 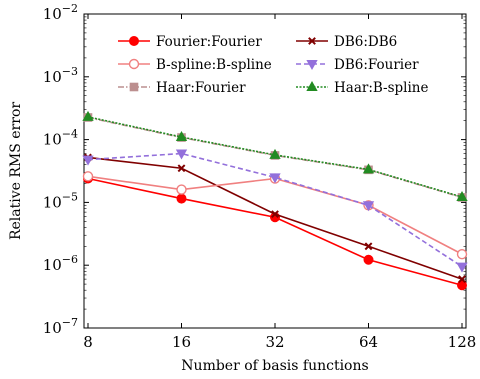 I want to click on y-tick-label: 10⁻², so click(x=60, y=12).